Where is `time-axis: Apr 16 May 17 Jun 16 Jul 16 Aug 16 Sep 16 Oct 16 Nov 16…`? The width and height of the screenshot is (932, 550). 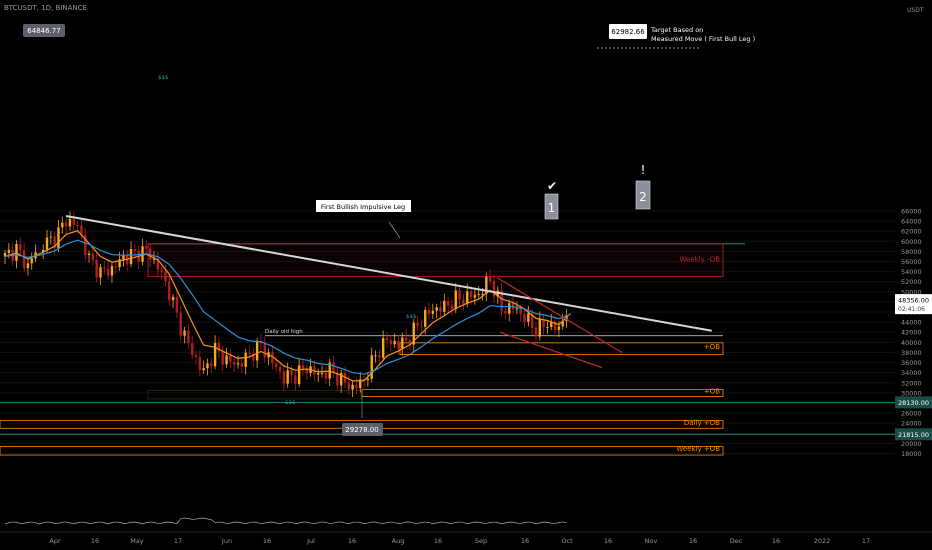
time-axis: Apr 16 May 17 Jun 16 Jul 16 Aug 16 Sep 16 Oct 16 Nov 16… is located at coordinates (466, 538).